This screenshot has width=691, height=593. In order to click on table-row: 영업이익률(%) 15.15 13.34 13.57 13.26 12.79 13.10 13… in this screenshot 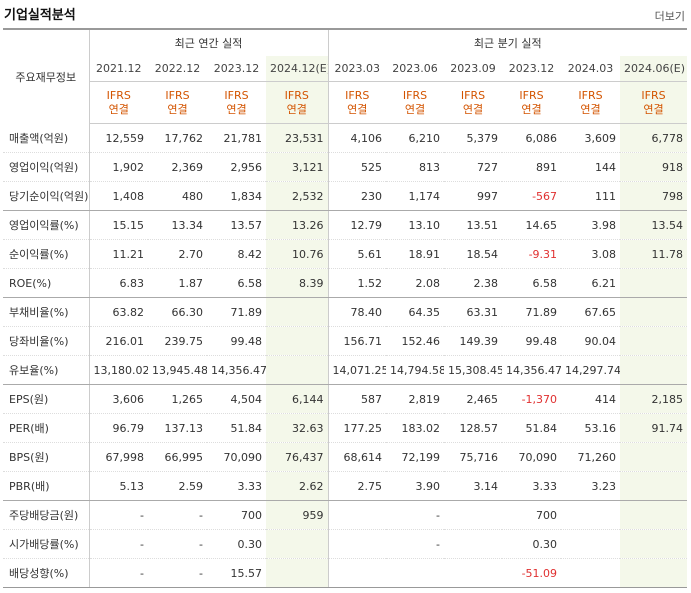, I will do `click(345, 225)`.